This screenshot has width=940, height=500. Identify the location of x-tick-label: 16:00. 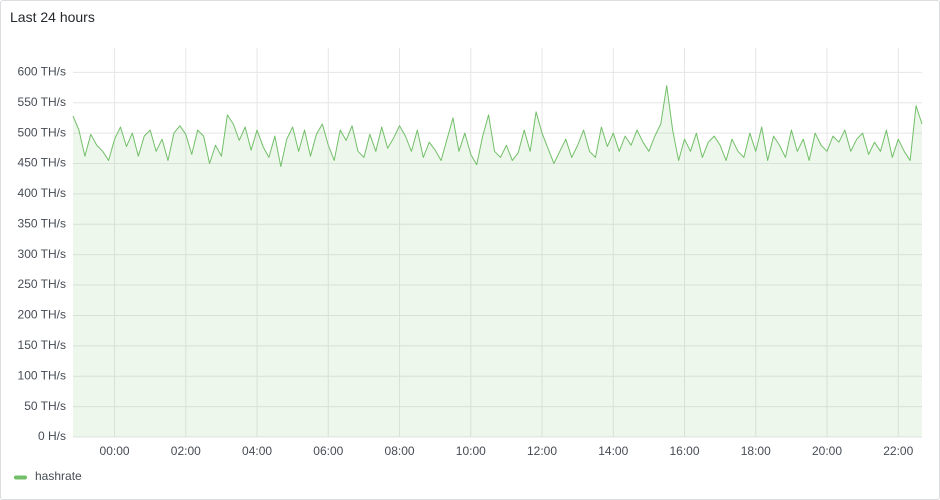
(685, 451).